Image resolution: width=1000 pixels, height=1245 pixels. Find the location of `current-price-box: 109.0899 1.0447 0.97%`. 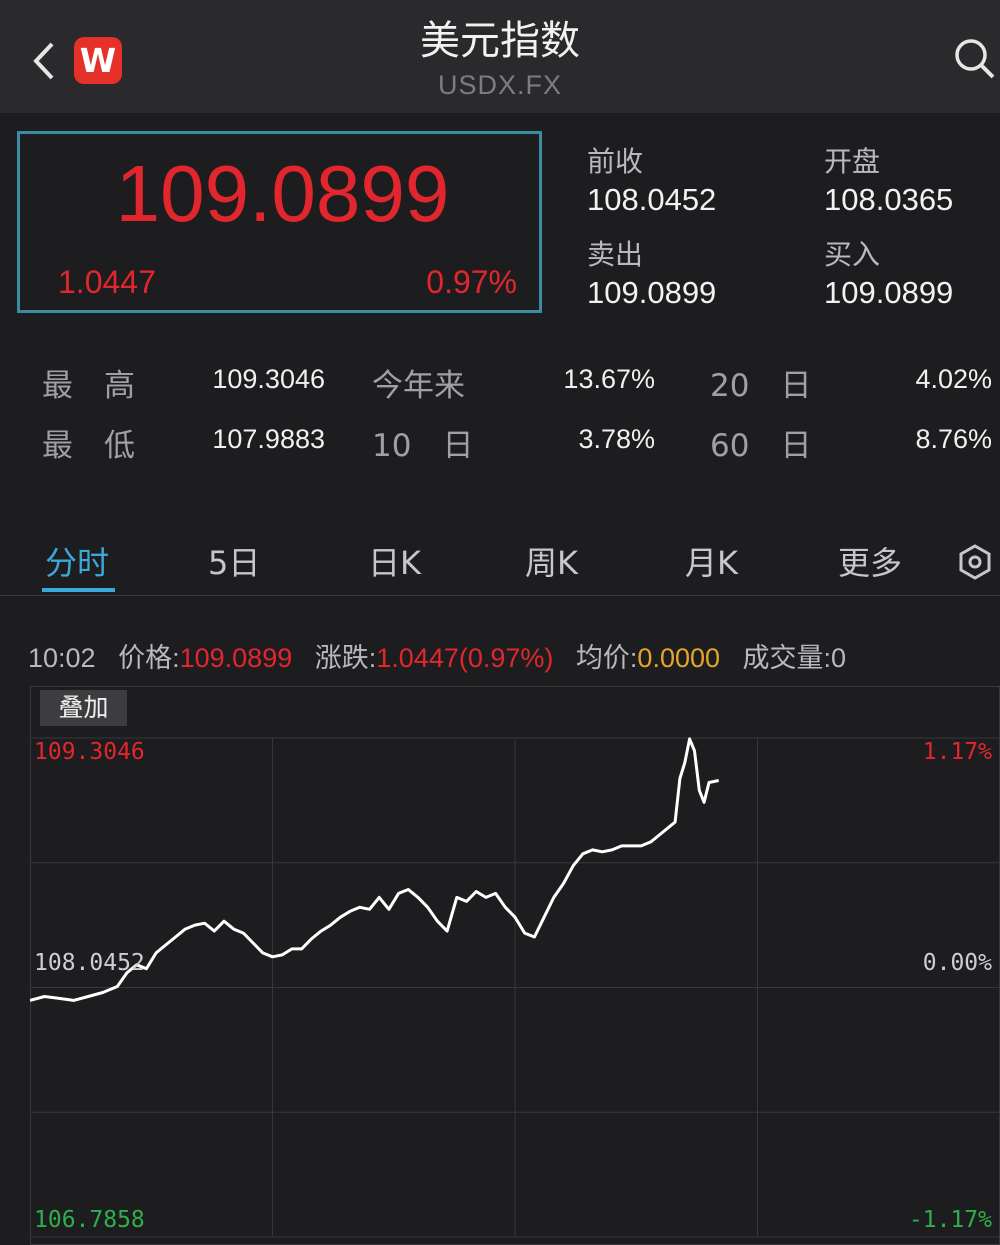

current-price-box: 109.0899 1.0447 0.97% is located at coordinates (279, 222).